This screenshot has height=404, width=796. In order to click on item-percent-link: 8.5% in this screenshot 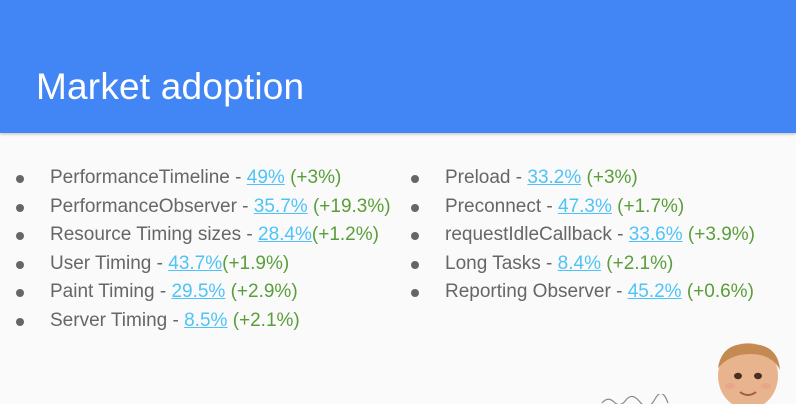, I will do `click(206, 320)`.